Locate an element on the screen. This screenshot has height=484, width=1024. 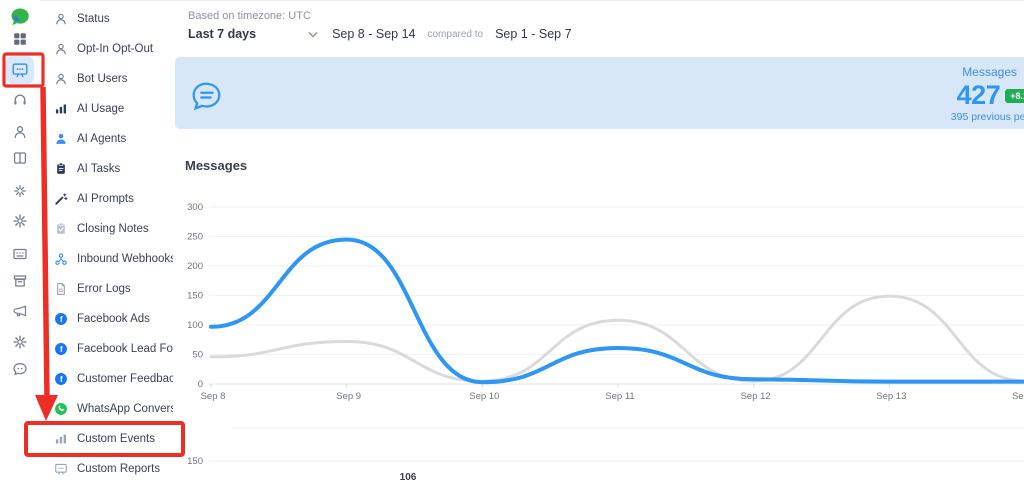
y-tick-label: 50 is located at coordinates (197, 355).